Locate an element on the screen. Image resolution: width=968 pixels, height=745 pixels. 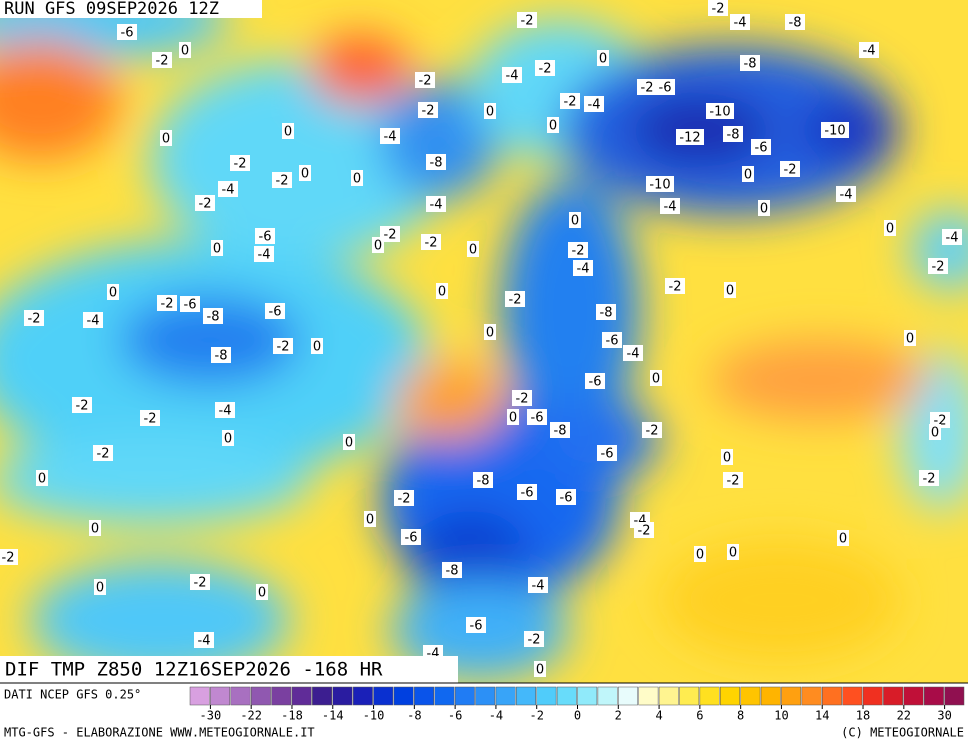
colorbar-tick-label: 2 is located at coordinates (618, 716).